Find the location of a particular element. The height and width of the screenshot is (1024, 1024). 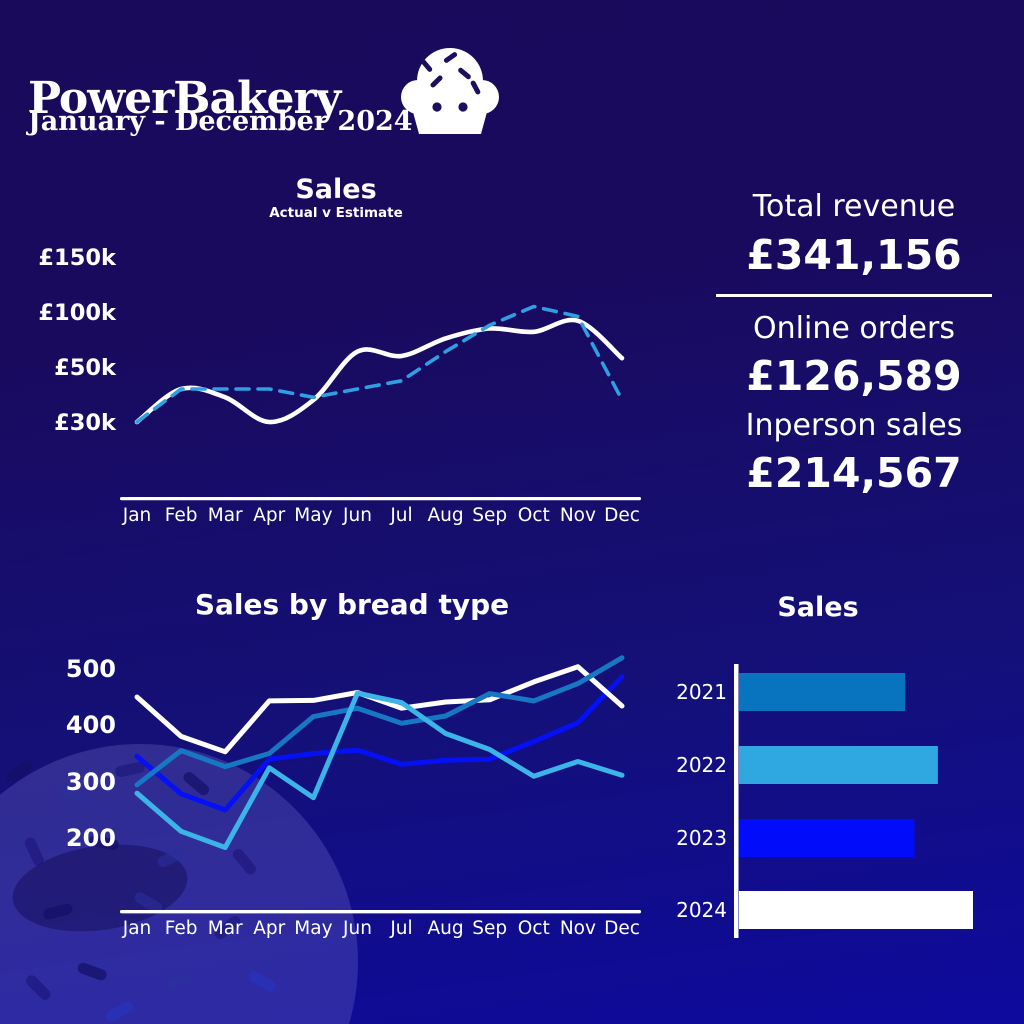

donut-sprinkles is located at coordinates (141, 891).